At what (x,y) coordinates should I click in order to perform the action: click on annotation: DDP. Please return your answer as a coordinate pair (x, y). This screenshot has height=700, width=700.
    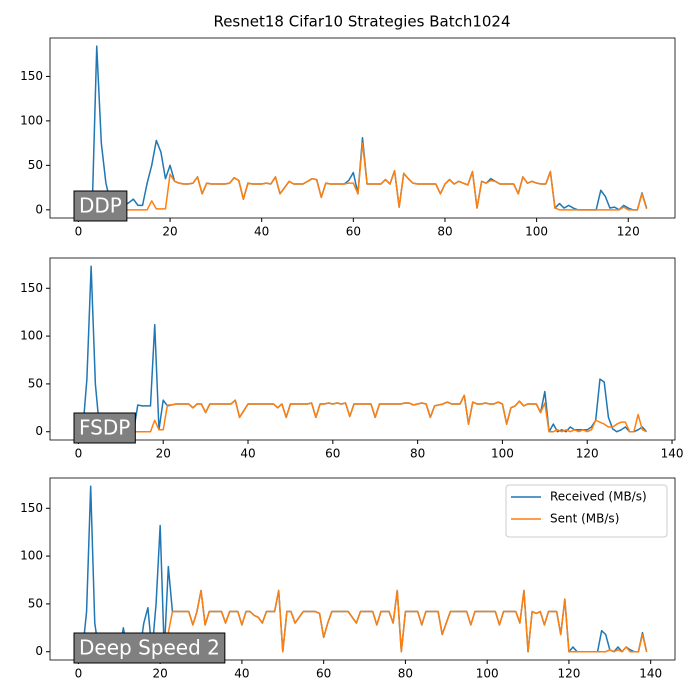
    Looking at the image, I should click on (100, 206).